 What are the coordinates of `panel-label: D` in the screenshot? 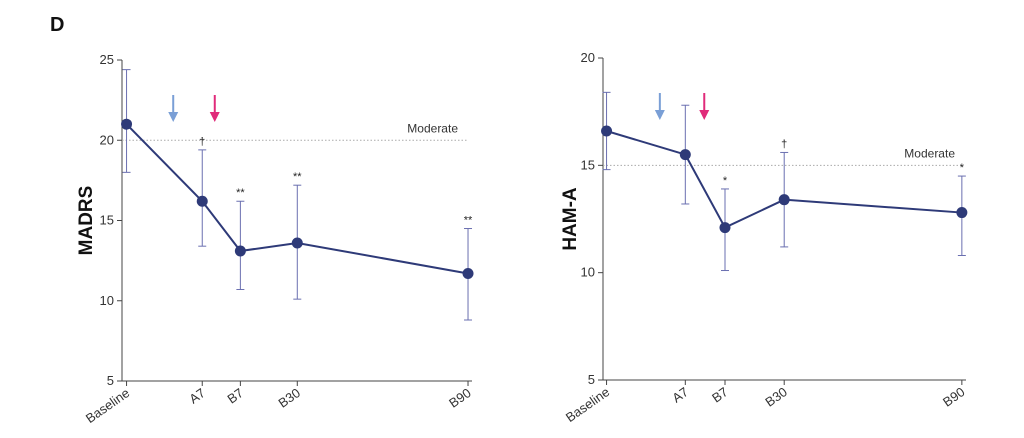 It's located at (57, 25).